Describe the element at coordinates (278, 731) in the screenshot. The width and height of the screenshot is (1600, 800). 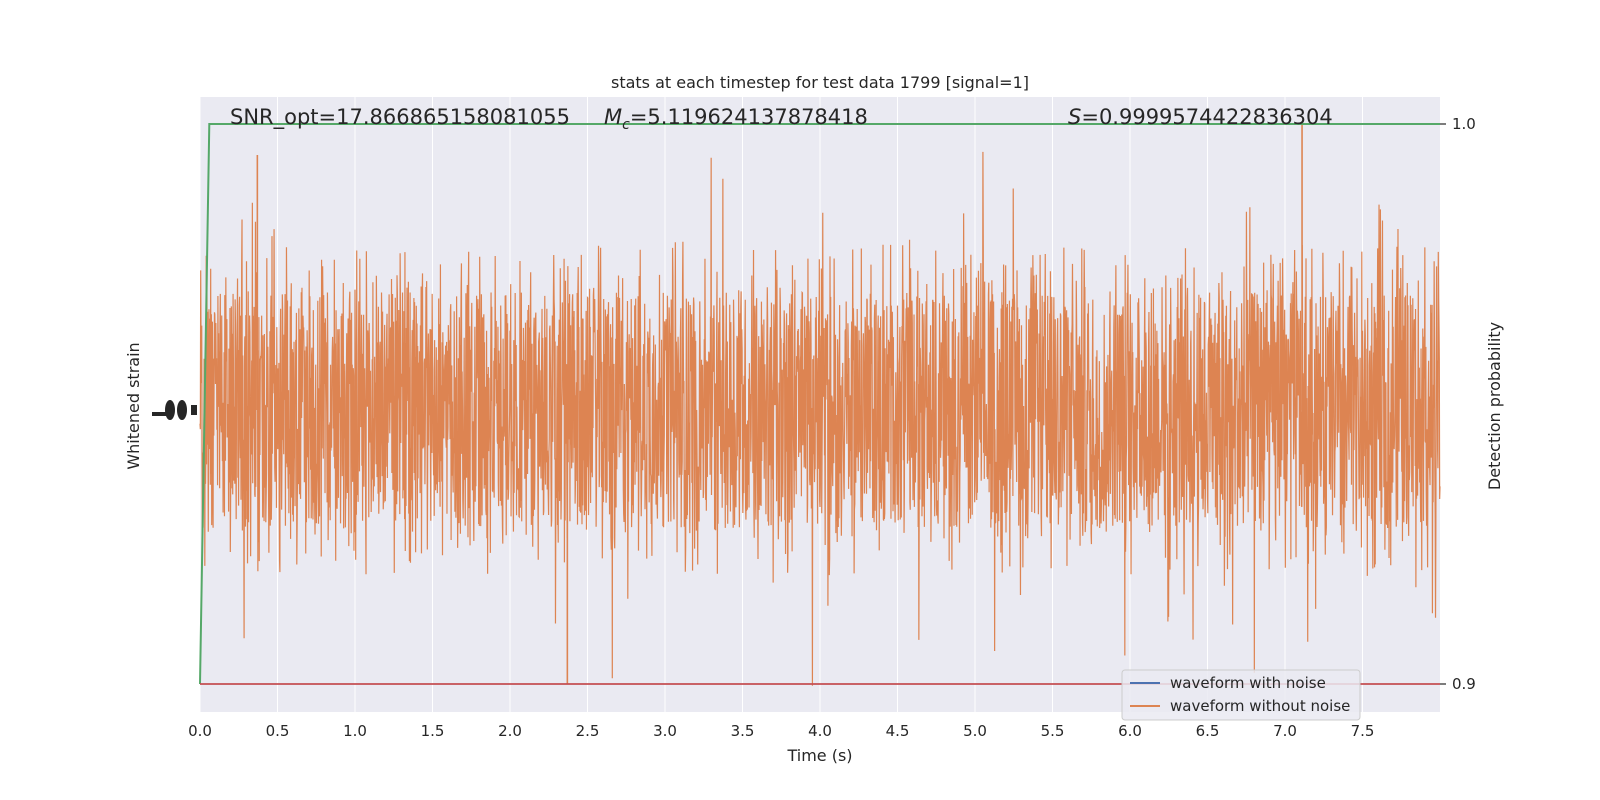
I see `x-tick-label: 0.5` at that location.